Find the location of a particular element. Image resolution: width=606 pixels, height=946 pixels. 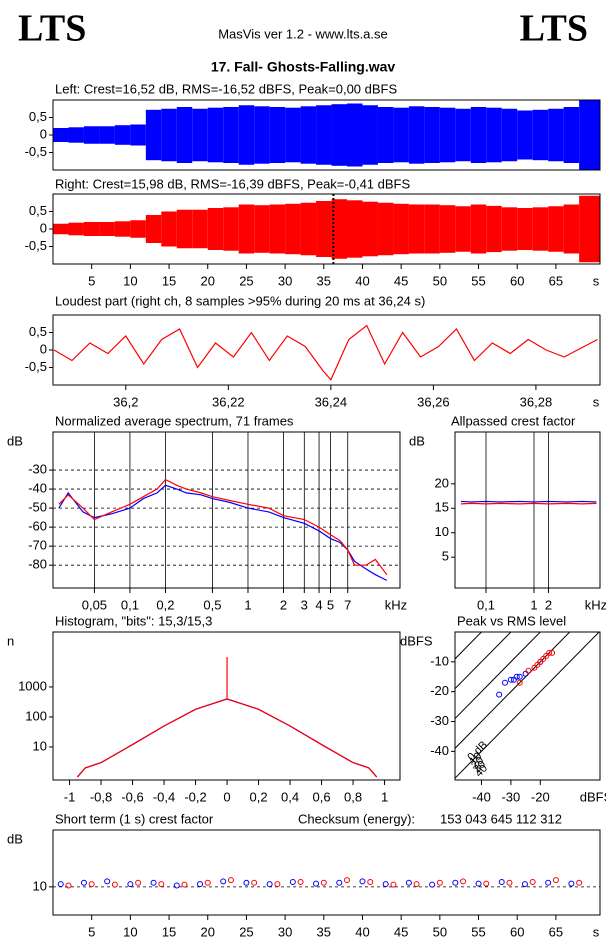

y-tick-label: -60 is located at coordinates (37, 526).